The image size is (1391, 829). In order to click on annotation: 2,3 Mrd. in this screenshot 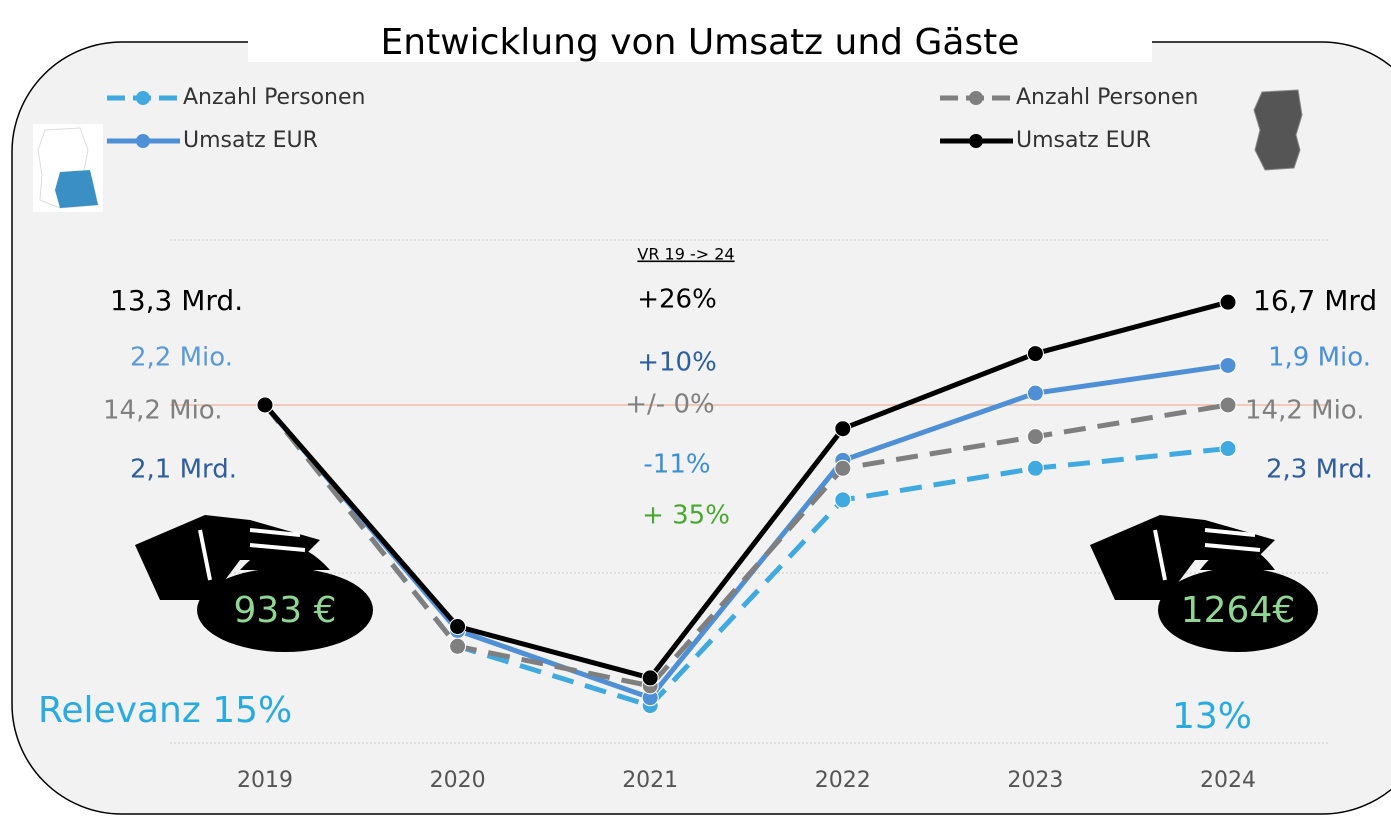, I will do `click(1319, 470)`.